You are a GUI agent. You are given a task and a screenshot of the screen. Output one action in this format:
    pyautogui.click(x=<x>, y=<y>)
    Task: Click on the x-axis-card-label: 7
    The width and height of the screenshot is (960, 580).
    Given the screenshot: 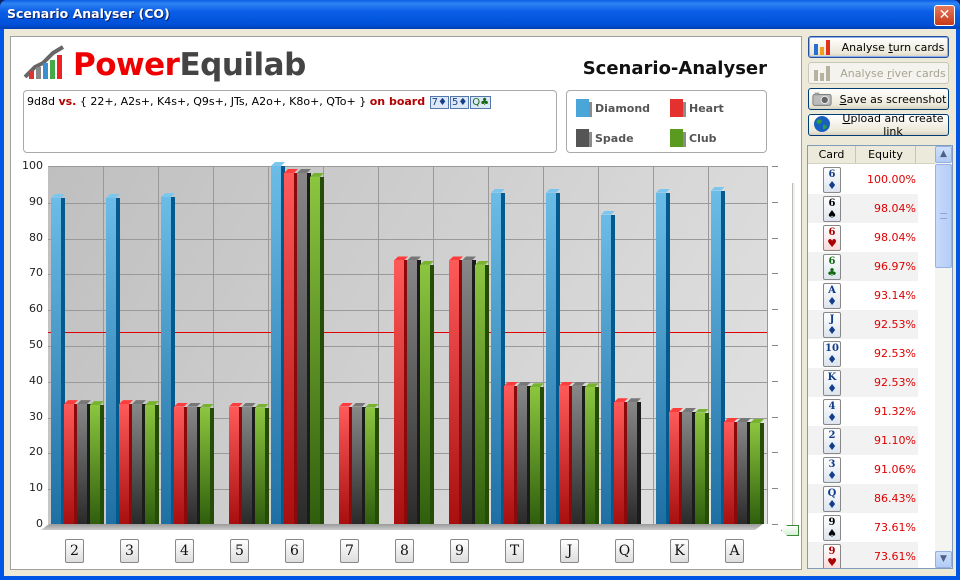 What is the action you would take?
    pyautogui.click(x=349, y=551)
    